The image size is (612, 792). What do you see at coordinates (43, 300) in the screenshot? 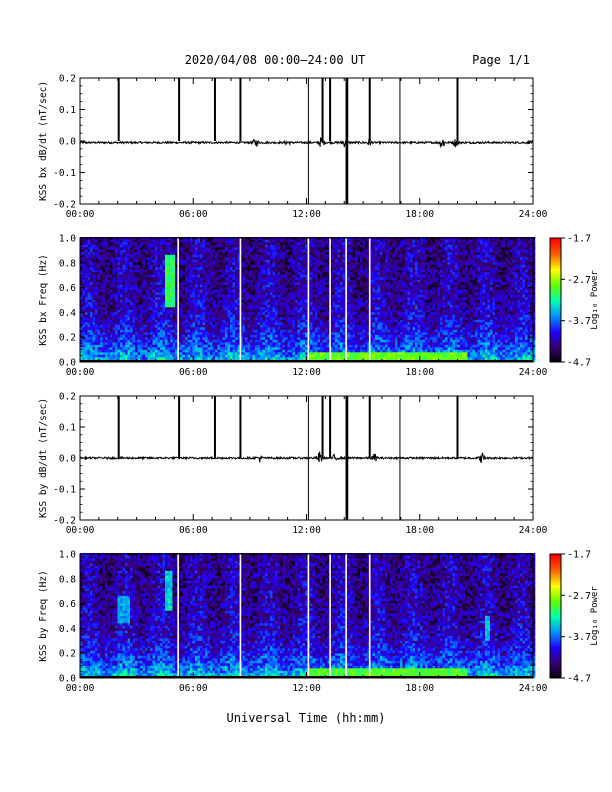
I see `y-axis-label: KSS bx Freq (Hz)` at bounding box center [43, 300].